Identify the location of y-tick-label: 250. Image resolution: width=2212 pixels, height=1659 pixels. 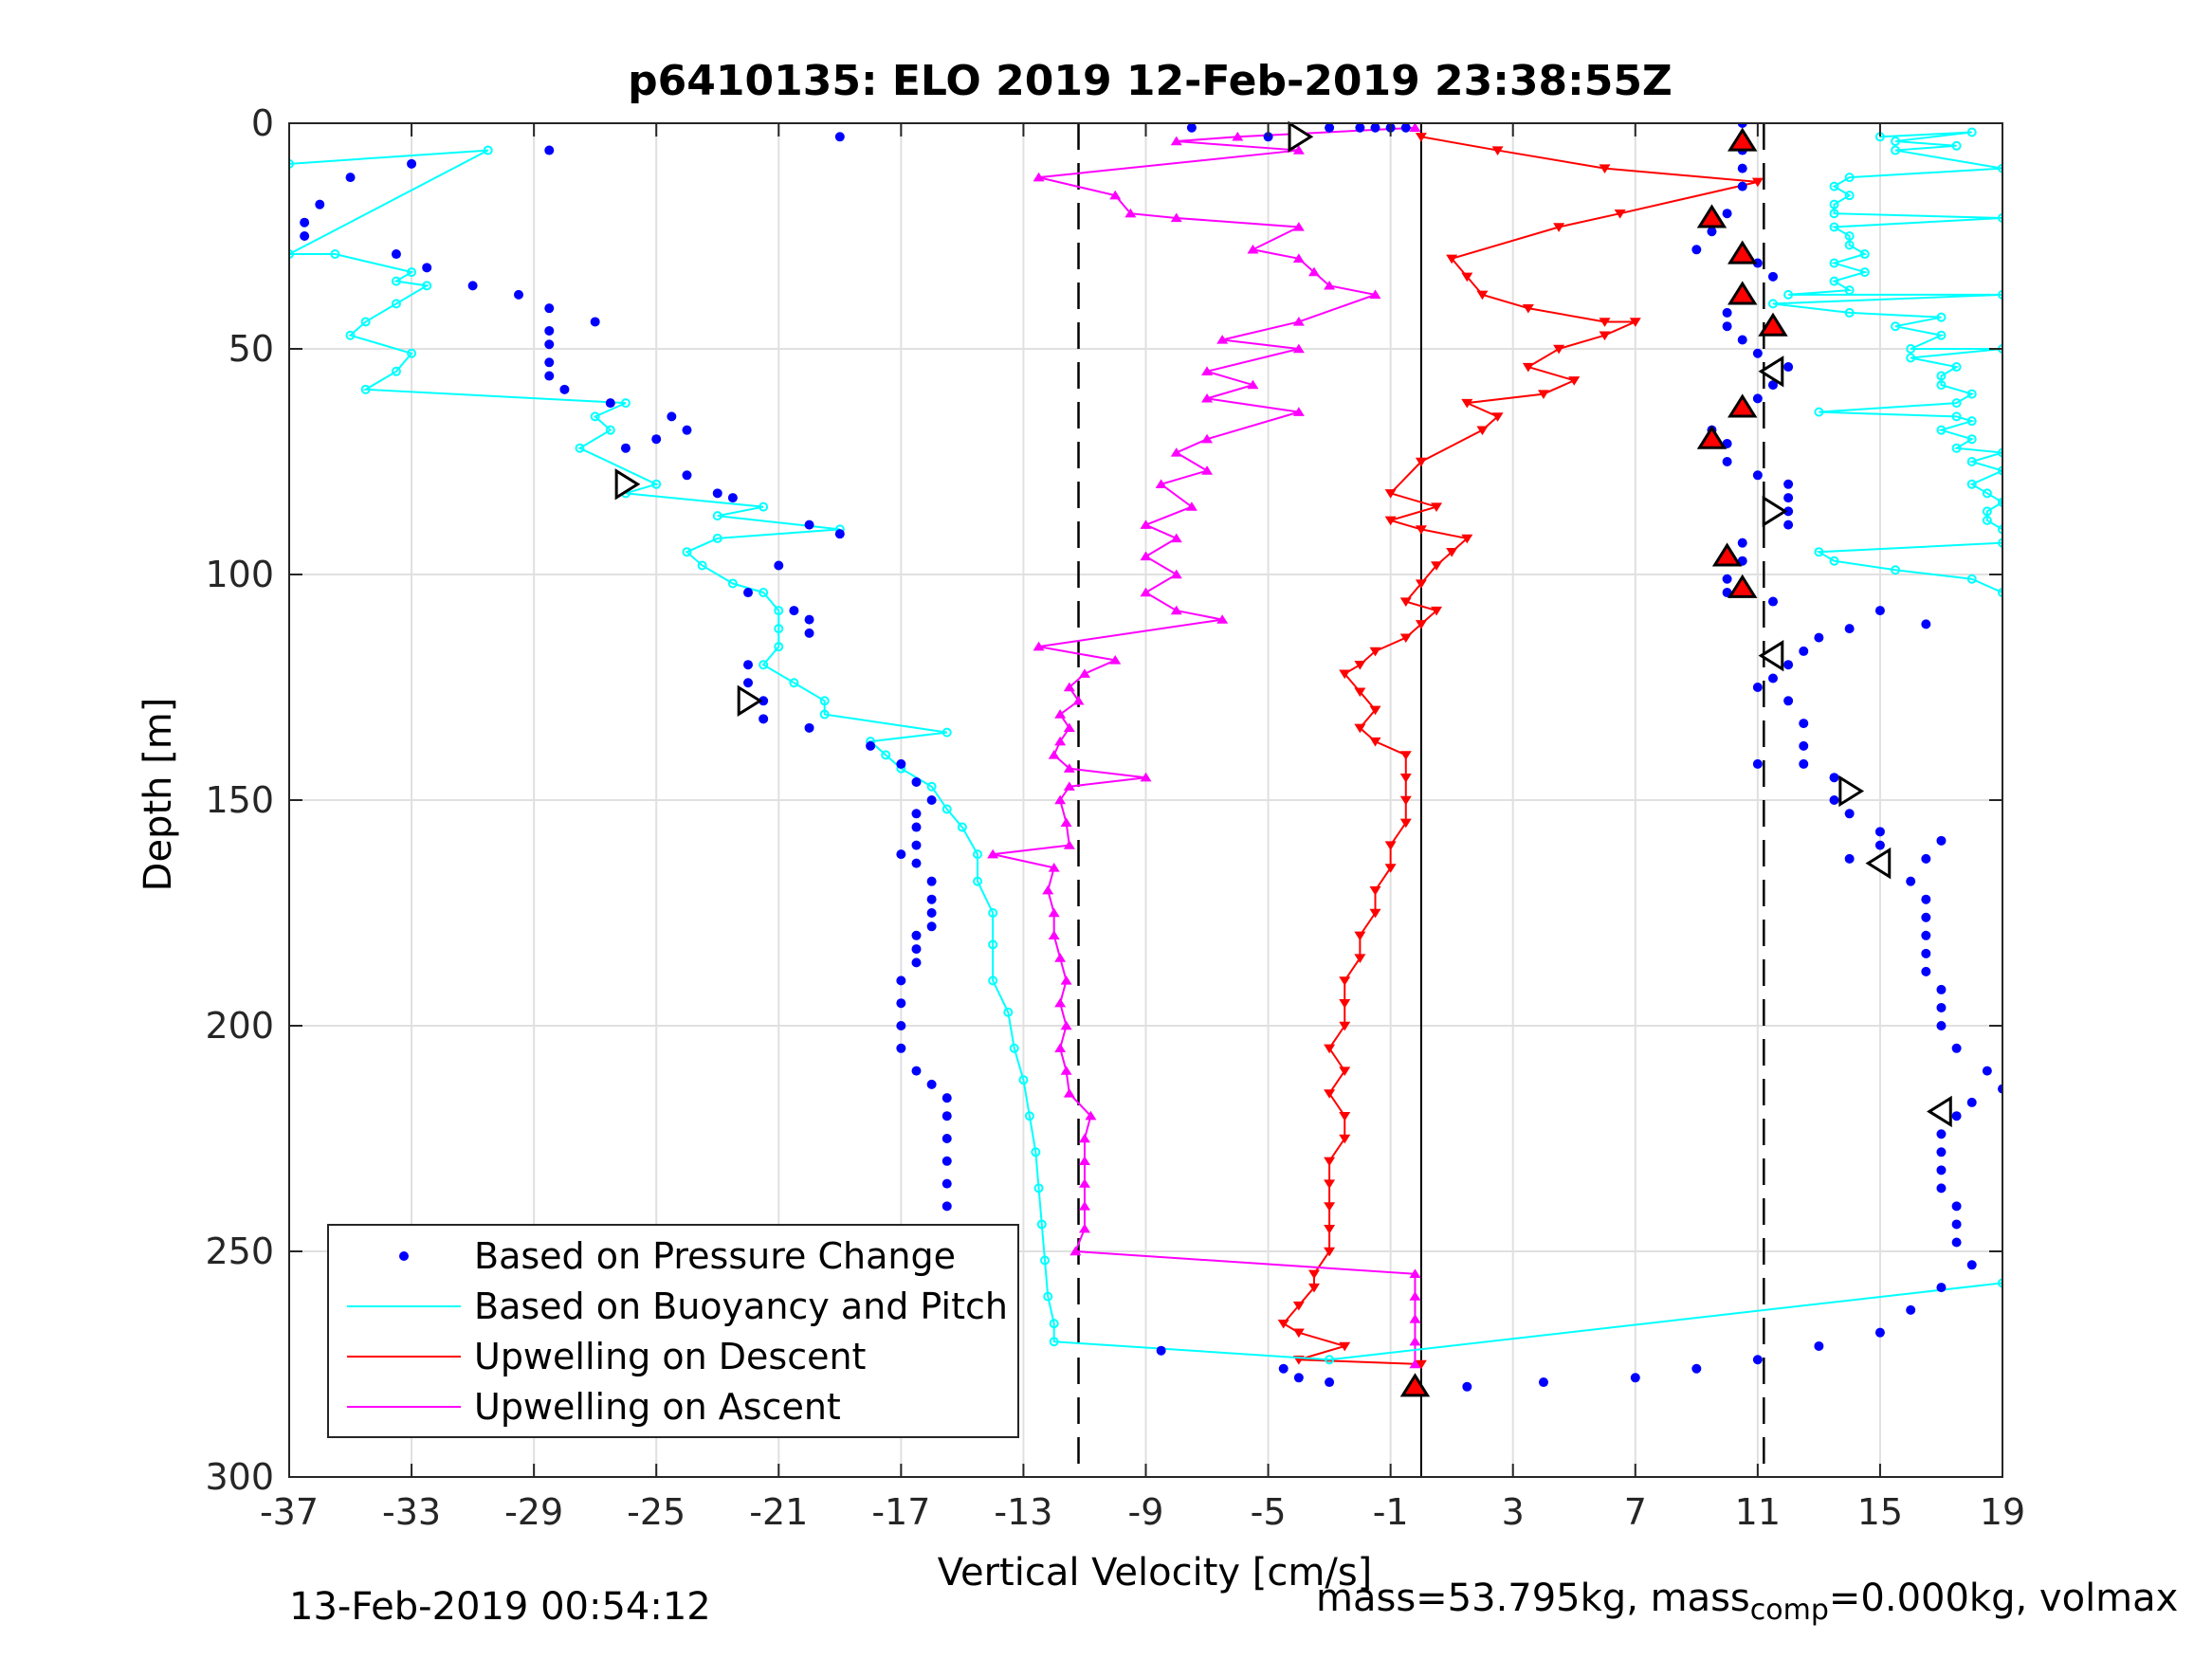
(239, 1251).